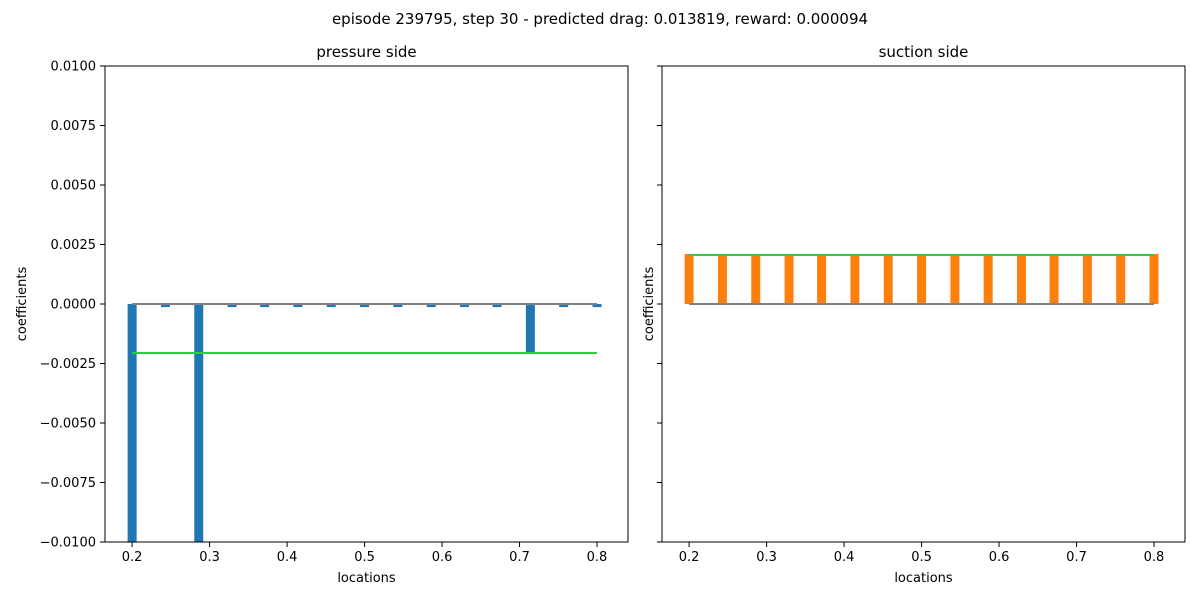 This screenshot has width=1200, height=600. What do you see at coordinates (74, 126) in the screenshot?
I see `y-tick-label: 0.0075` at bounding box center [74, 126].